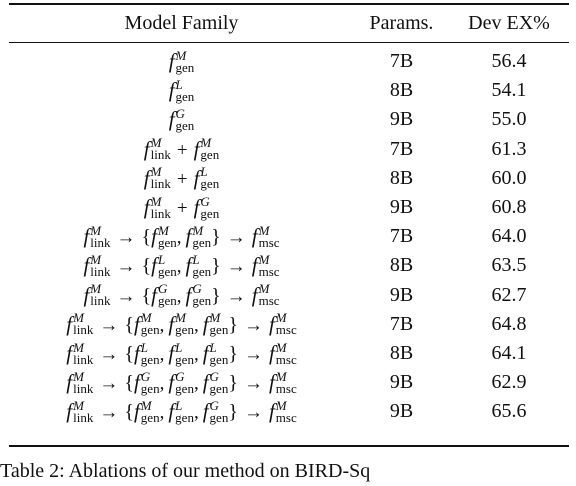 This screenshot has height=486, width=576. Describe the element at coordinates (401, 23) in the screenshot. I see `header-params: Params.` at that location.